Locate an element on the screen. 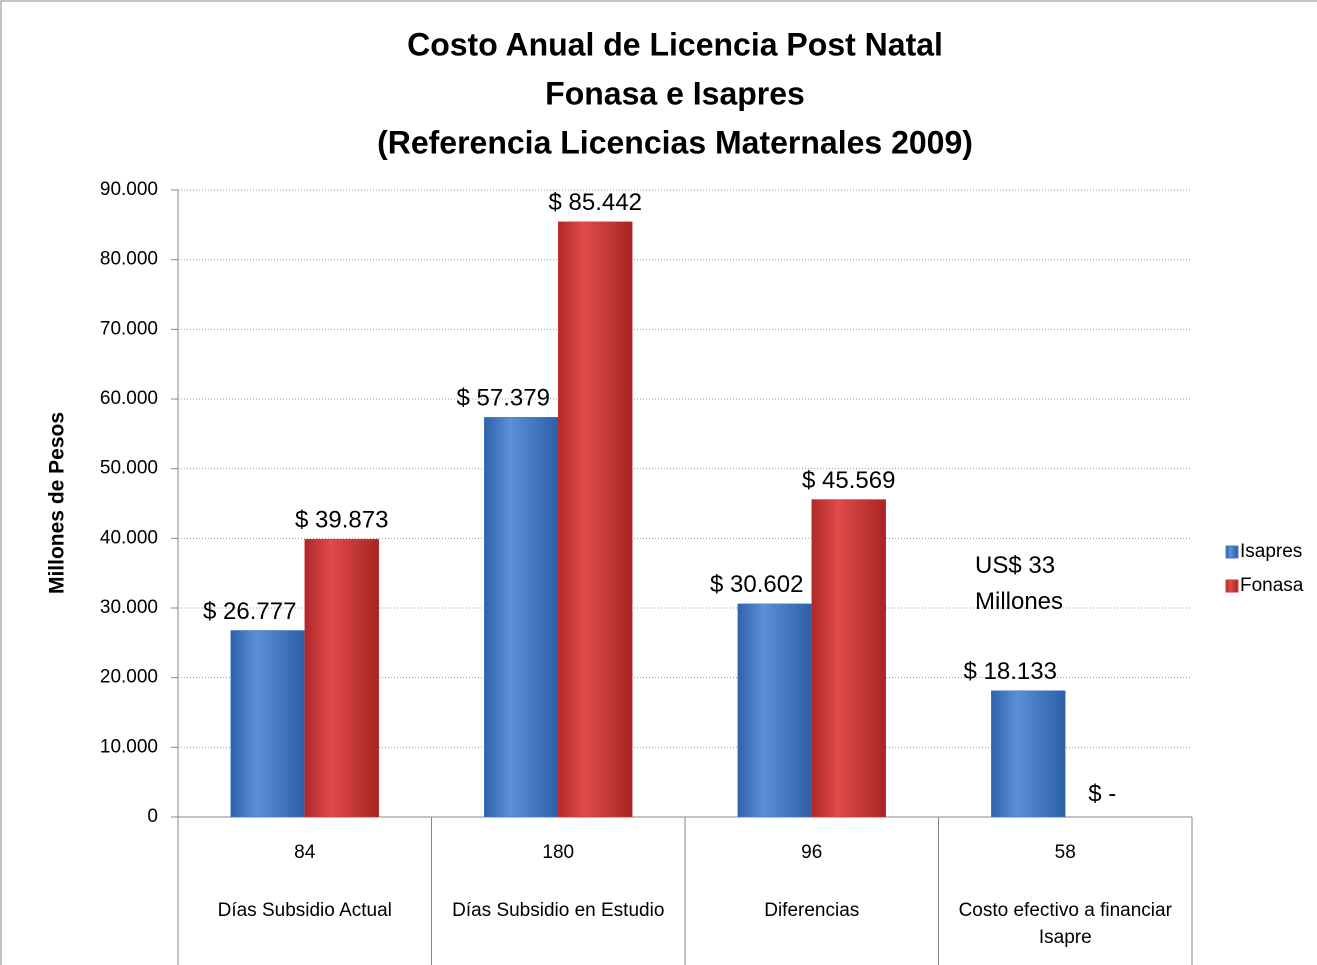 This screenshot has width=1317, height=965. category-group-label: Diferencias is located at coordinates (812, 910).